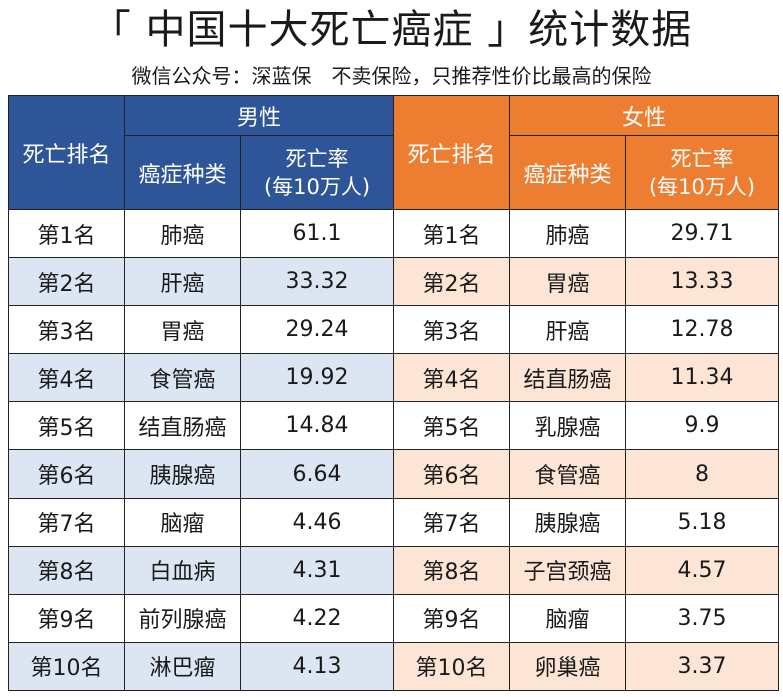  What do you see at coordinates (452, 618) in the screenshot?
I see `female-rank-cell: 第9名` at bounding box center [452, 618].